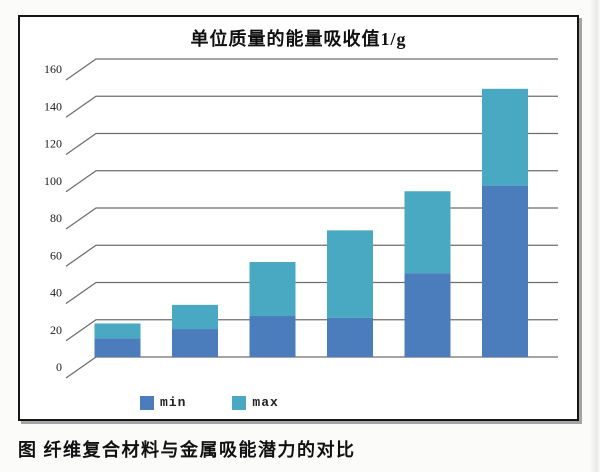 The height and width of the screenshot is (472, 600). I want to click on chart-legend: min max, so click(209, 402).